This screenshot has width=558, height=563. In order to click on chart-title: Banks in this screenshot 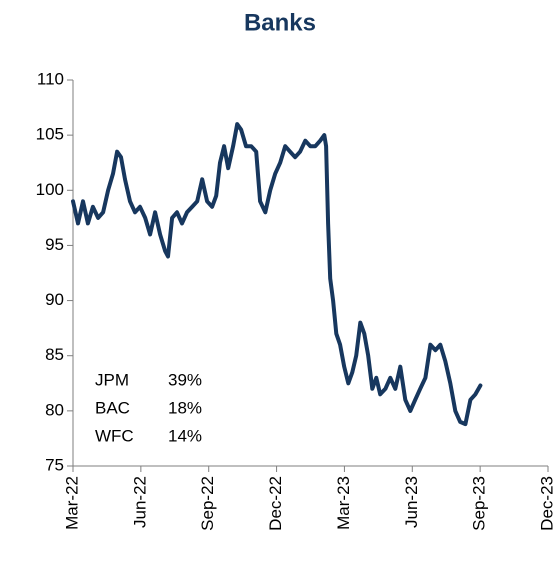, I will do `click(280, 22)`.